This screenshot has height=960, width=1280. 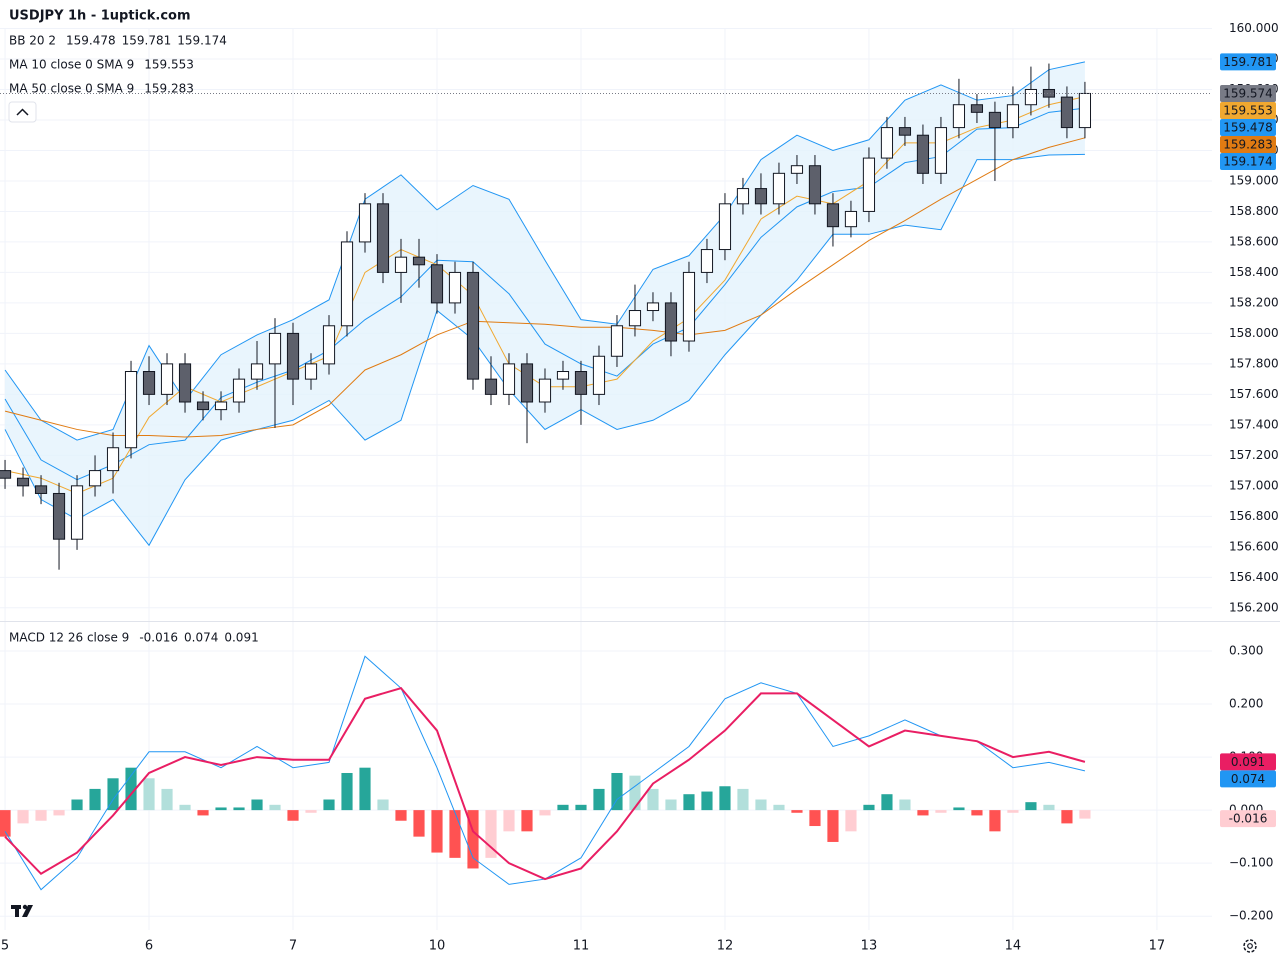 I want to click on gear-hub, so click(x=1250, y=946).